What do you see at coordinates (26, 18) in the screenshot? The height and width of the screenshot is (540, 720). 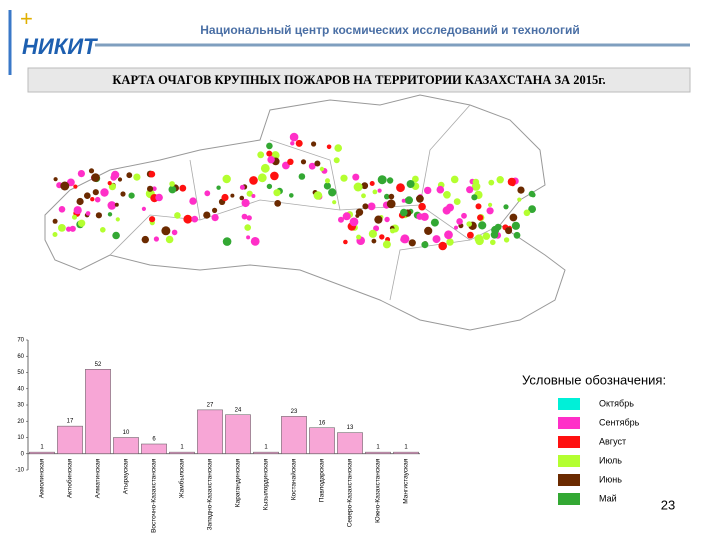 I see `logo-star: +` at bounding box center [26, 18].